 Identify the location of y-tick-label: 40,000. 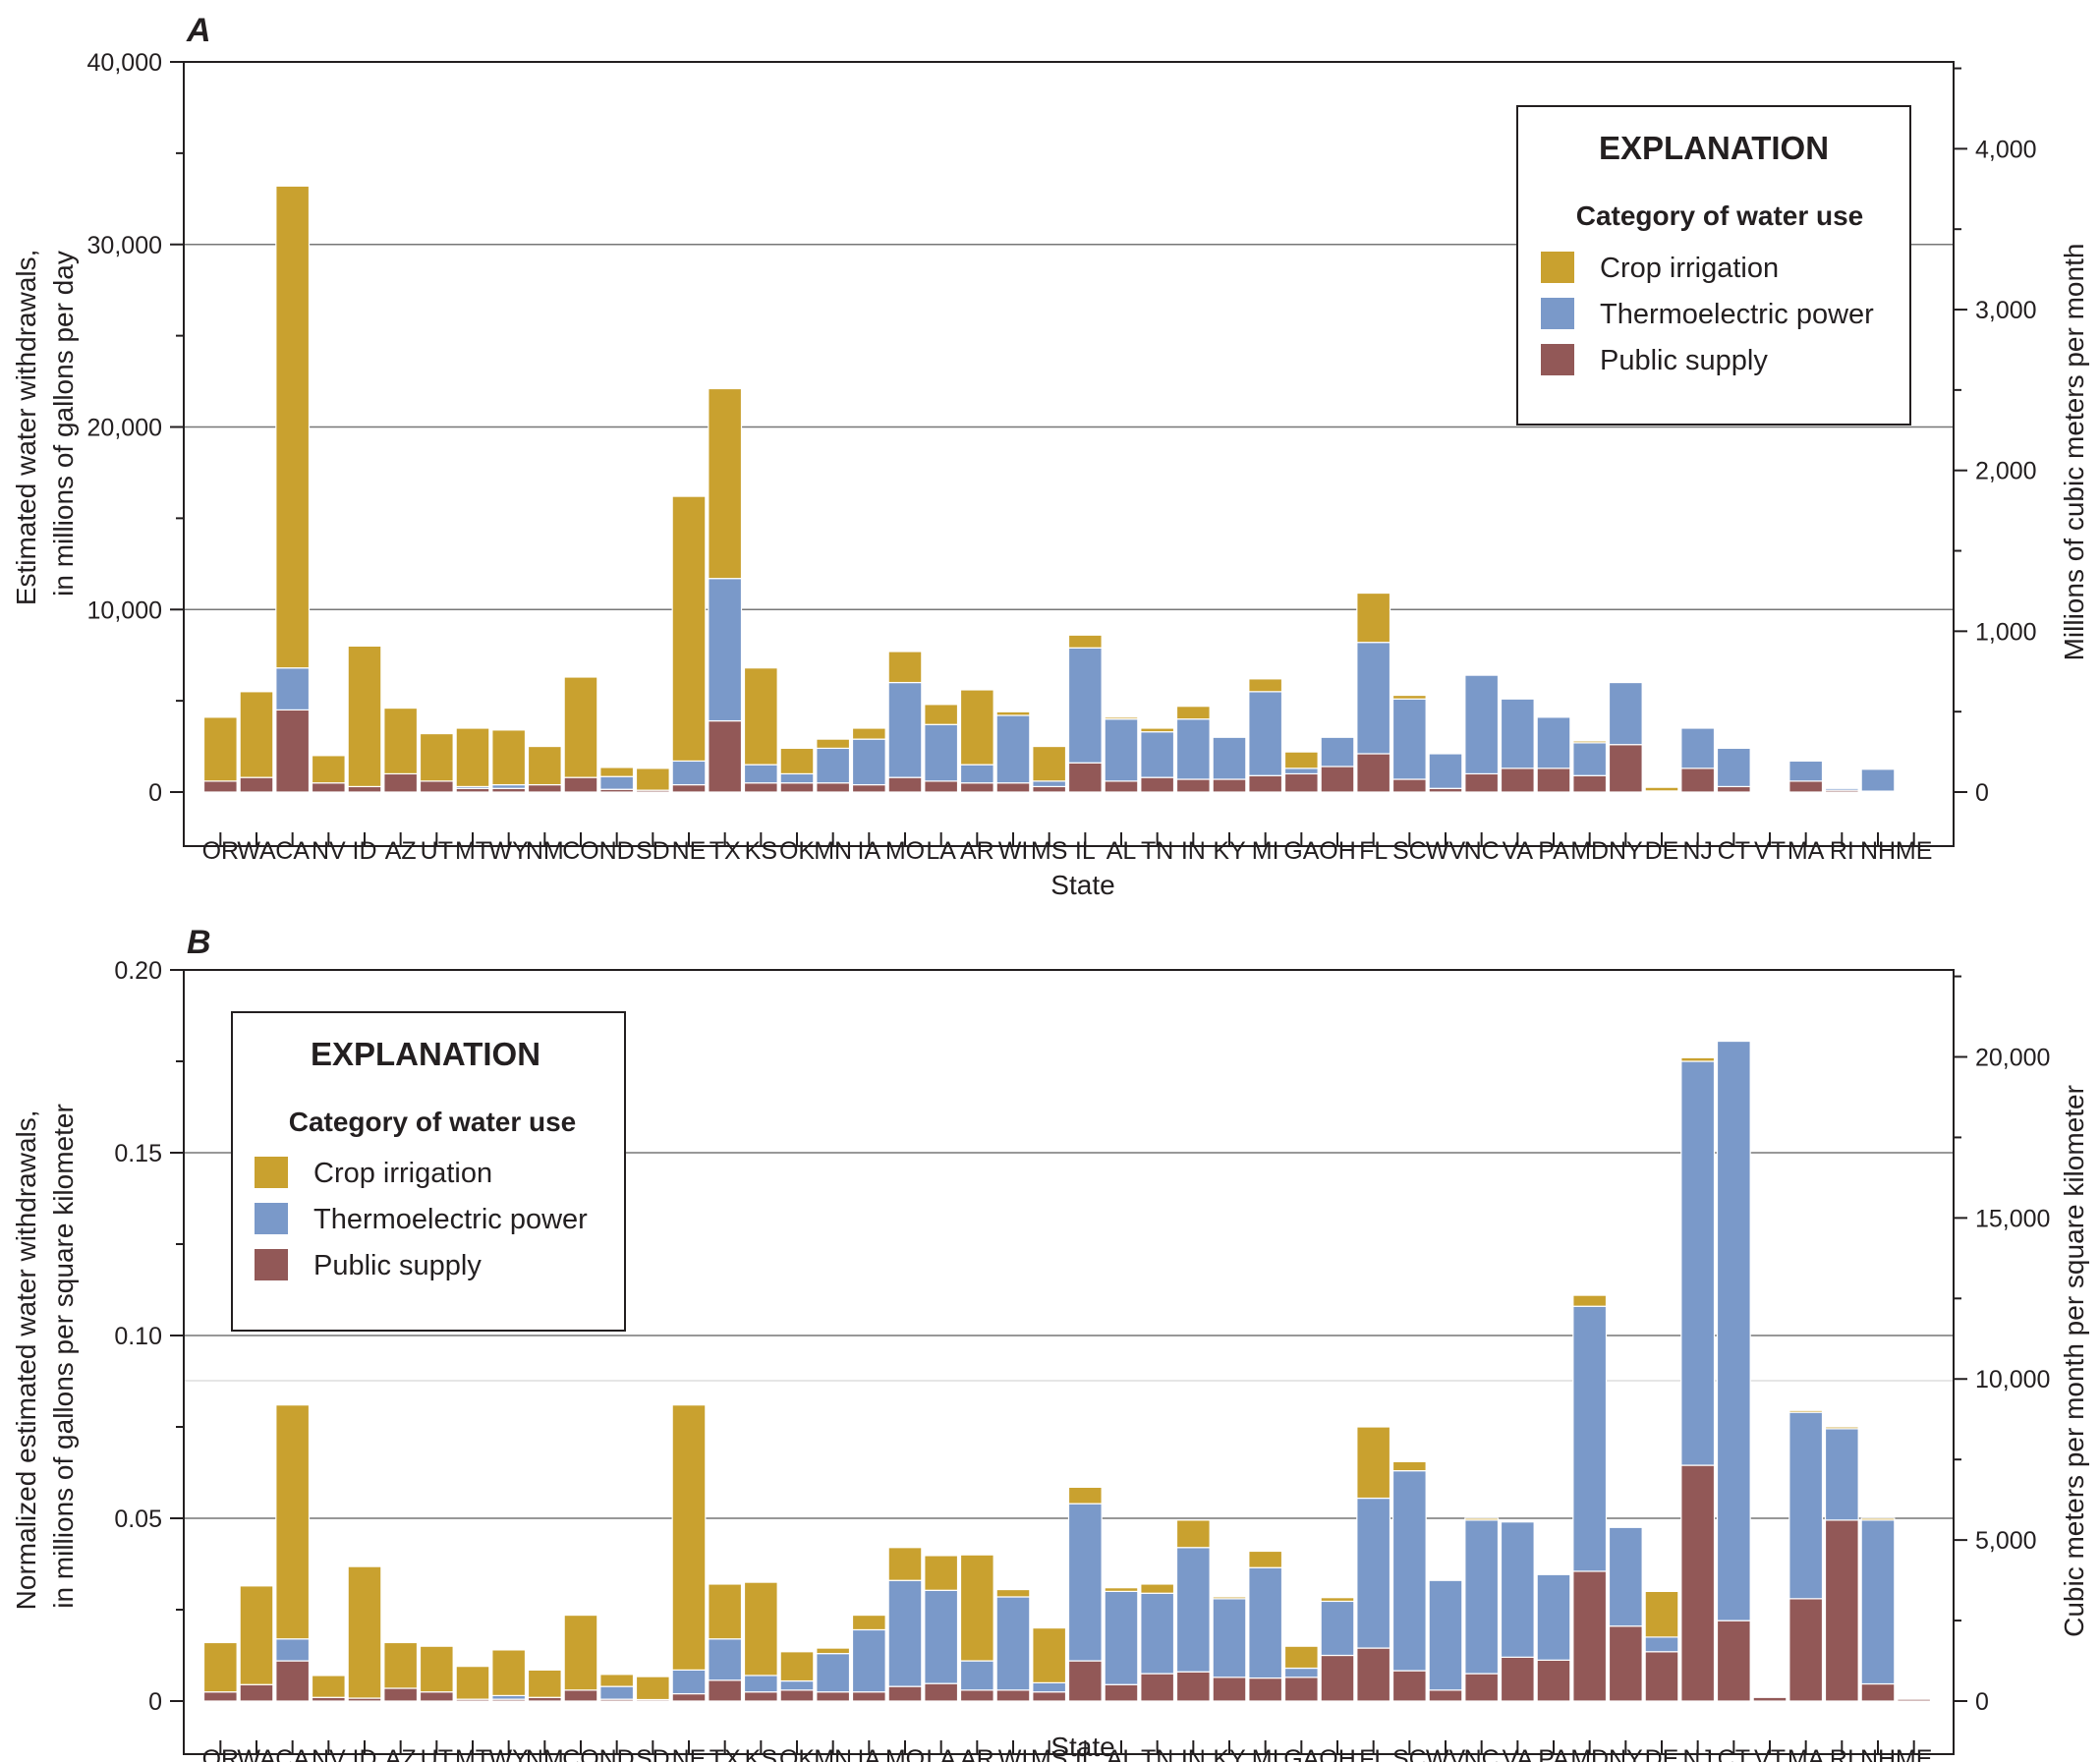
(124, 63).